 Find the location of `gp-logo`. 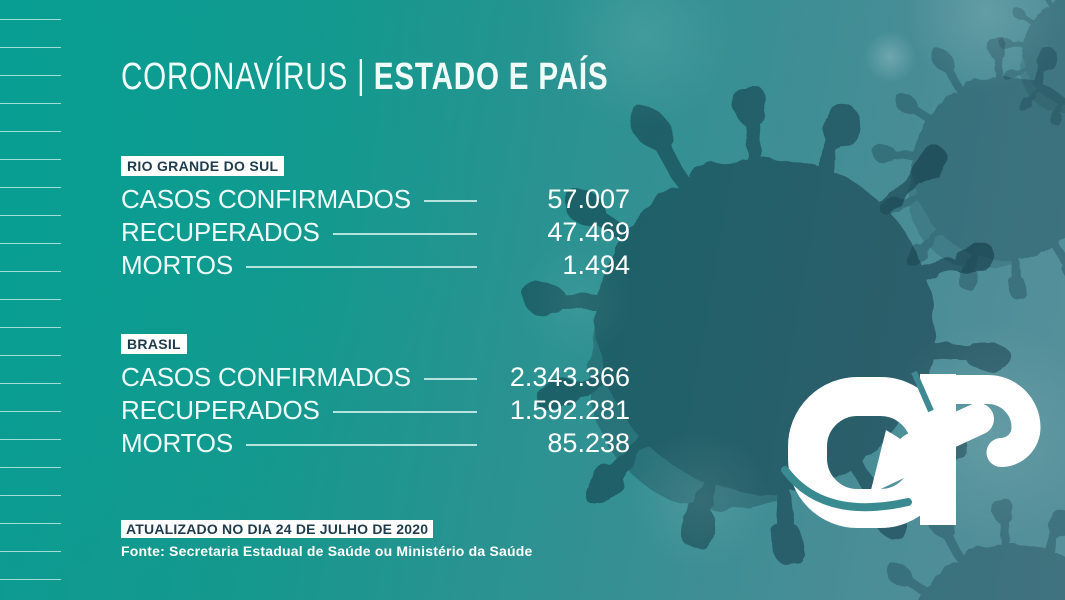

gp-logo is located at coordinates (911, 449).